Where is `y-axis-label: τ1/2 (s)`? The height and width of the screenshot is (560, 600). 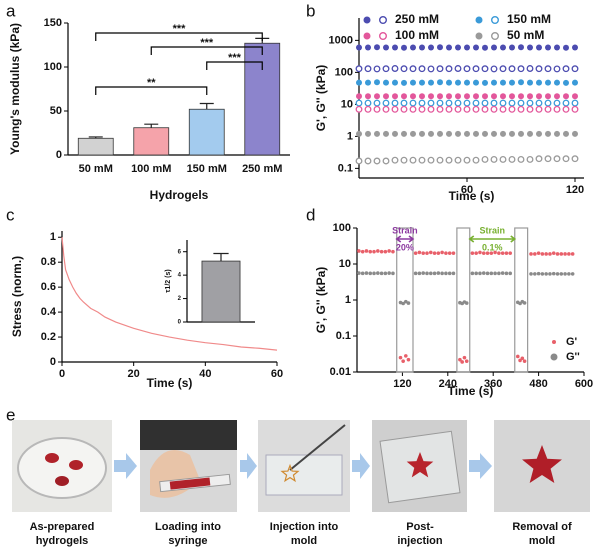 y-axis-label: τ1/2 (s) is located at coordinates (168, 280).